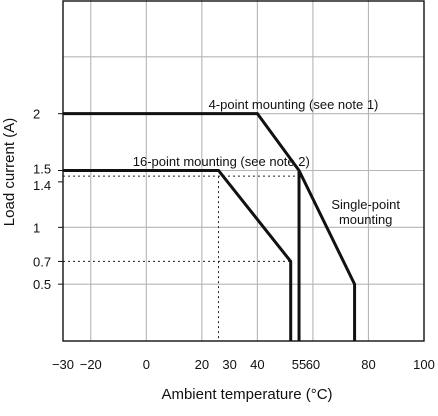 The width and height of the screenshot is (438, 416). What do you see at coordinates (424, 364) in the screenshot?
I see `x-tick-label: 100` at bounding box center [424, 364].